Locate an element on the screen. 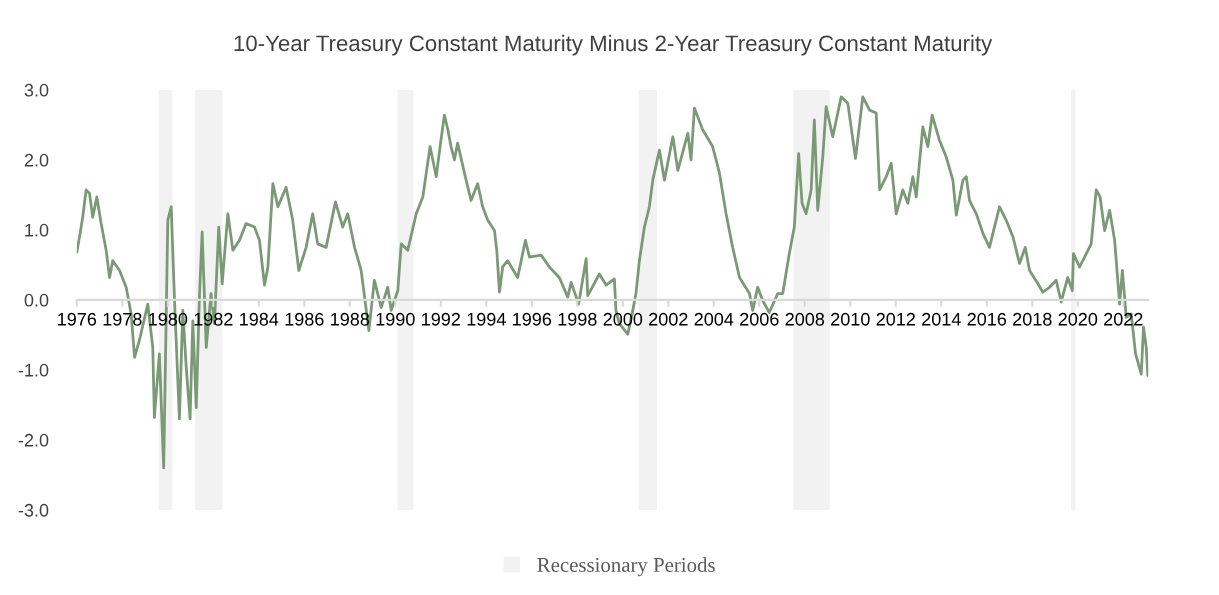 Image resolution: width=1219 pixels, height=595 pixels. x-tick-label: 2012 is located at coordinates (895, 319).